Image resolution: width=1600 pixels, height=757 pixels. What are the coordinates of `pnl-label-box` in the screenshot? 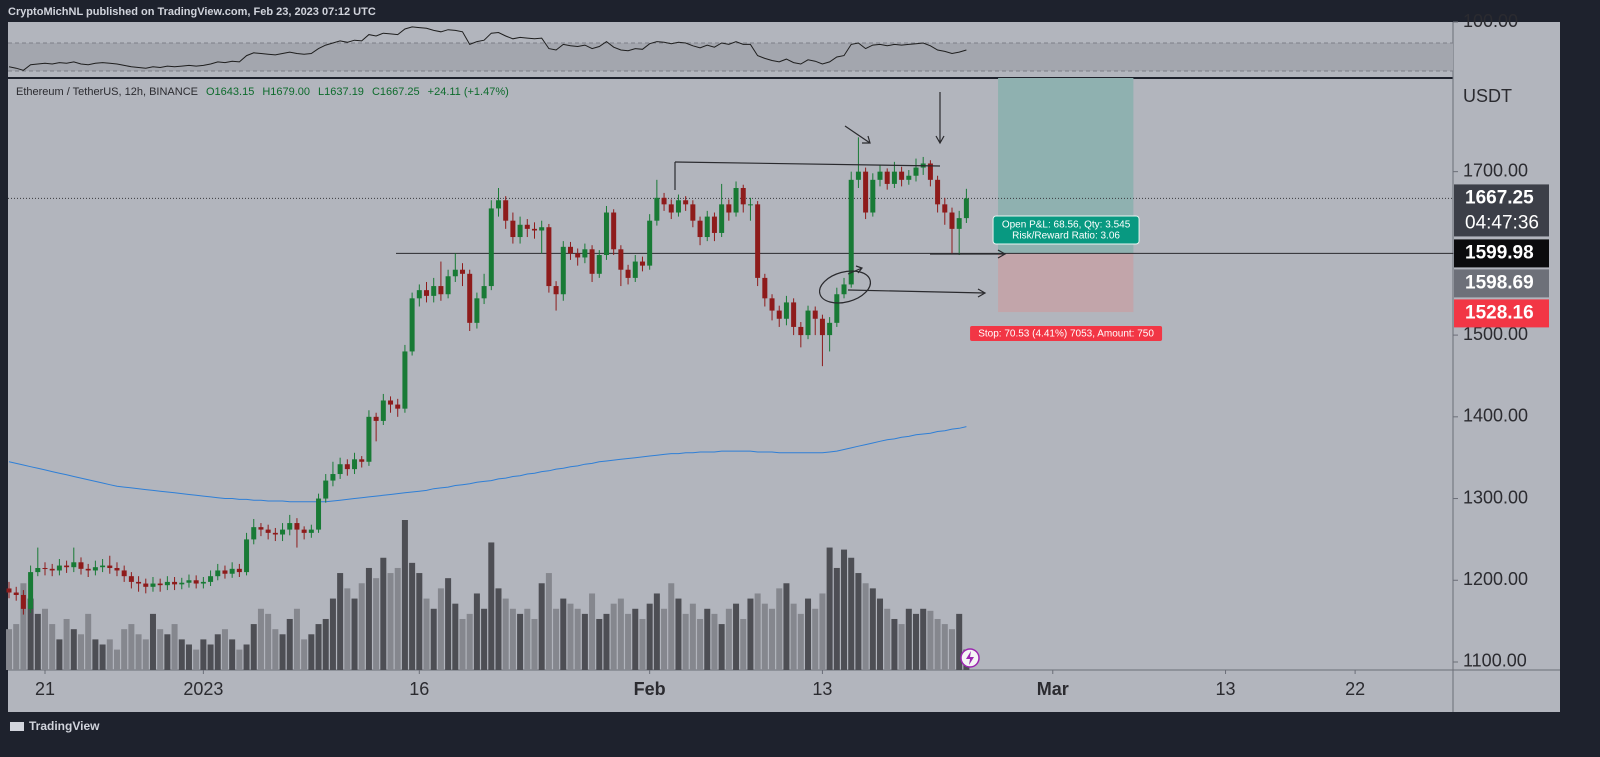 It's located at (1066, 230).